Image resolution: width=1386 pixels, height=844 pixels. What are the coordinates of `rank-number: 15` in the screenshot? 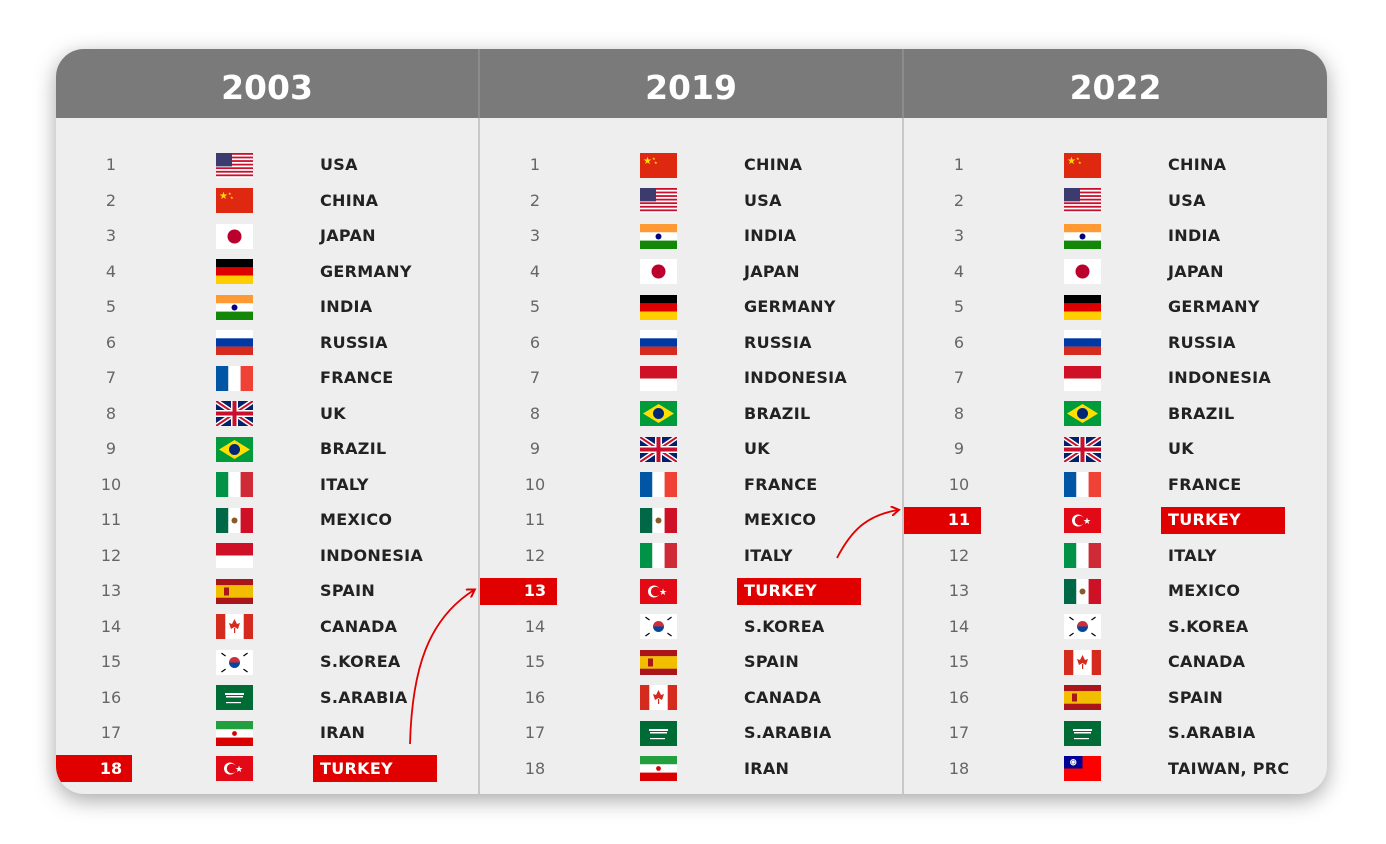 It's located at (959, 661).